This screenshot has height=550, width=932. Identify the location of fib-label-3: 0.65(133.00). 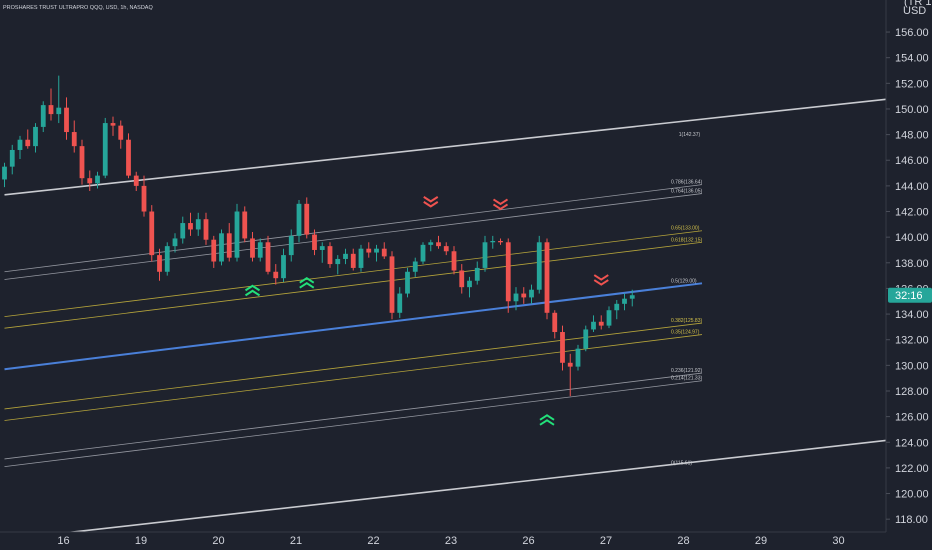
(685, 229).